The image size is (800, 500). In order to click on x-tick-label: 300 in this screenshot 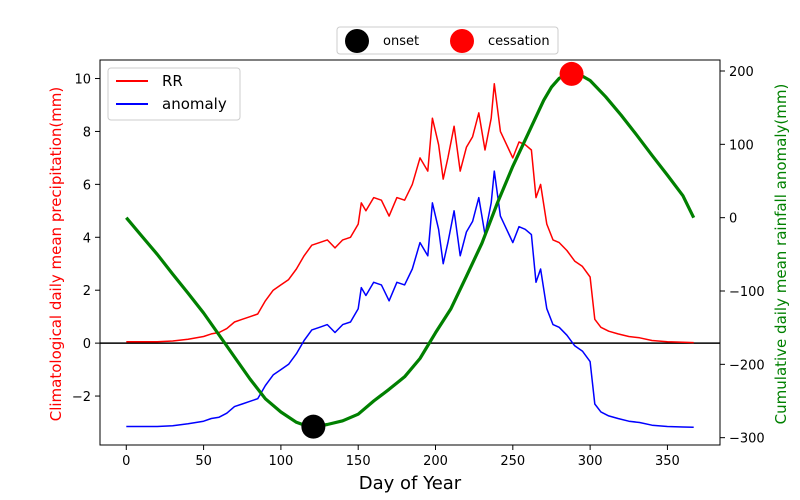, I will do `click(590, 461)`.